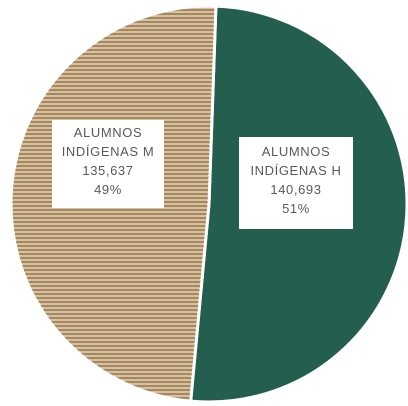  What do you see at coordinates (108, 151) in the screenshot?
I see `data-label-category-line2: INDÍGENAS M` at bounding box center [108, 151].